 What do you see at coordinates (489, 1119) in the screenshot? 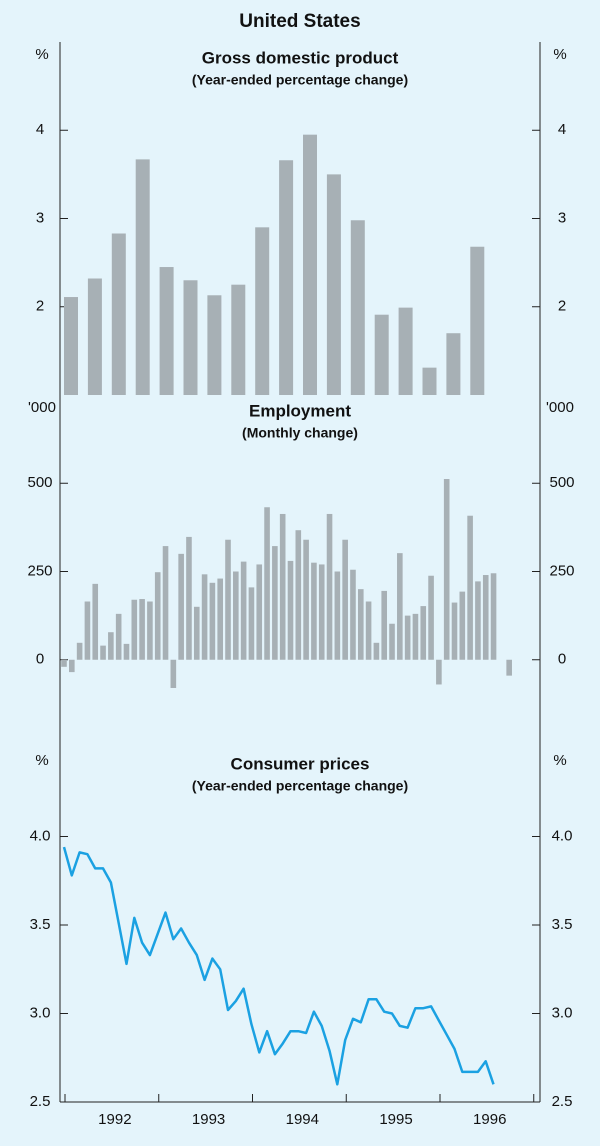
I see `x-tick-label: 1996` at bounding box center [489, 1119].